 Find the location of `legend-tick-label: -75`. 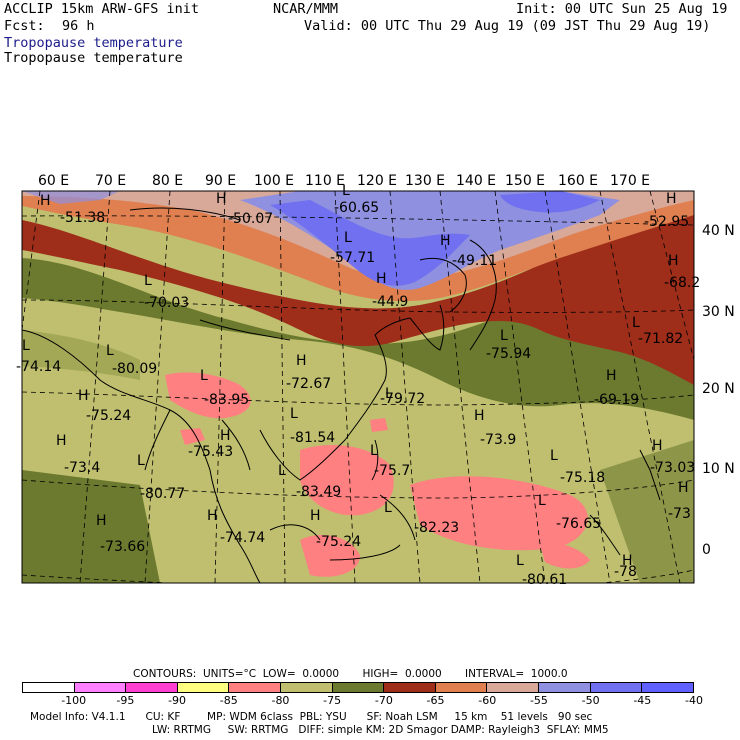

legend-tick-label: -75 is located at coordinates (332, 700).